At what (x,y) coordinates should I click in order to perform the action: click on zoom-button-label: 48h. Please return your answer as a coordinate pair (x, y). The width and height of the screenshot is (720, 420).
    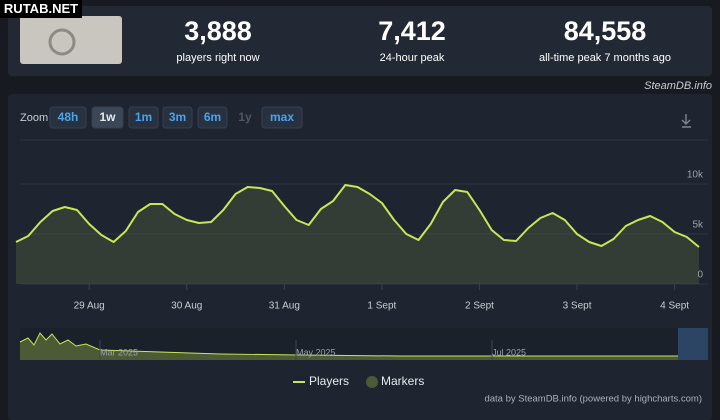
    Looking at the image, I should click on (68, 117).